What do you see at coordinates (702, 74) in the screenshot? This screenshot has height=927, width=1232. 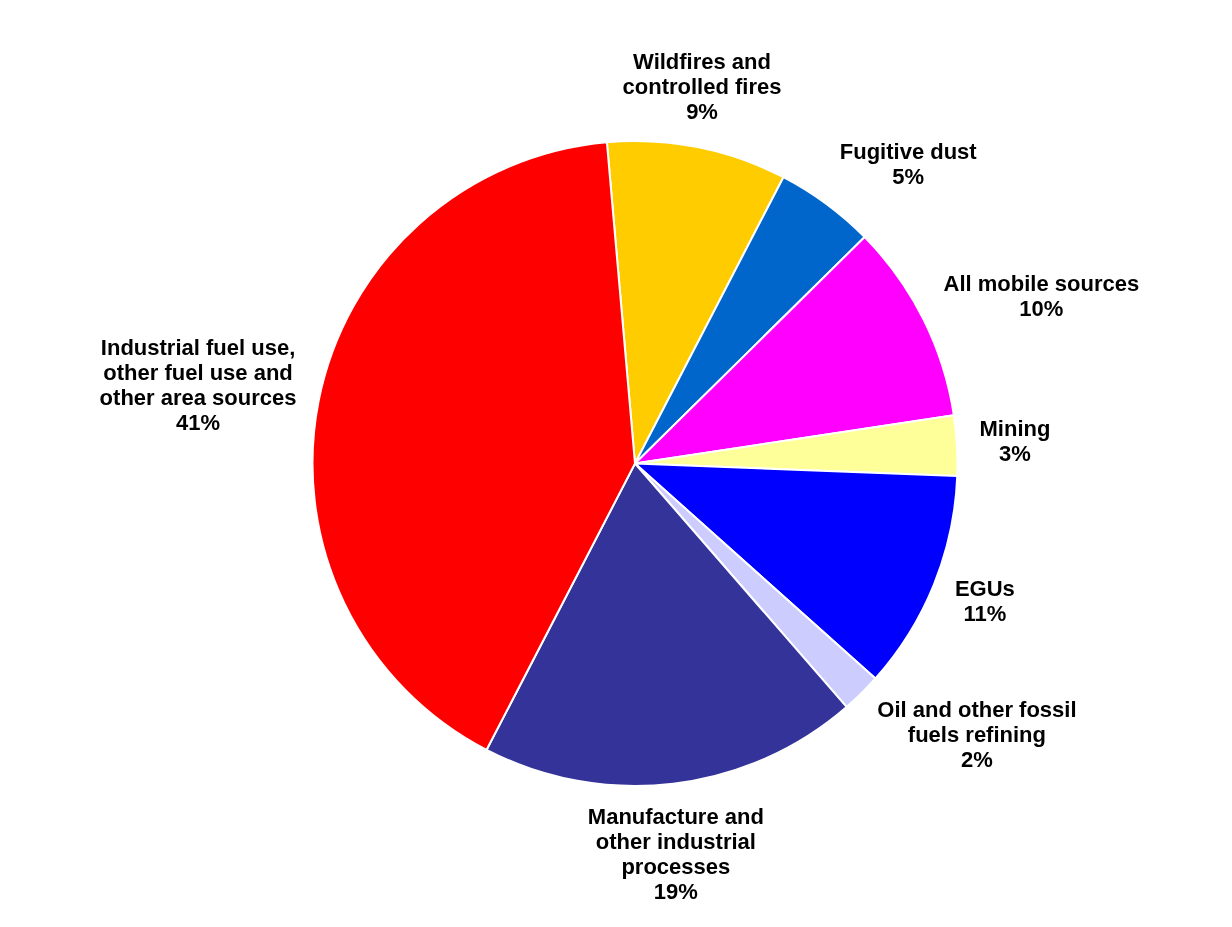 I see `slice-label: Wildfires and controlled fires` at bounding box center [702, 74].